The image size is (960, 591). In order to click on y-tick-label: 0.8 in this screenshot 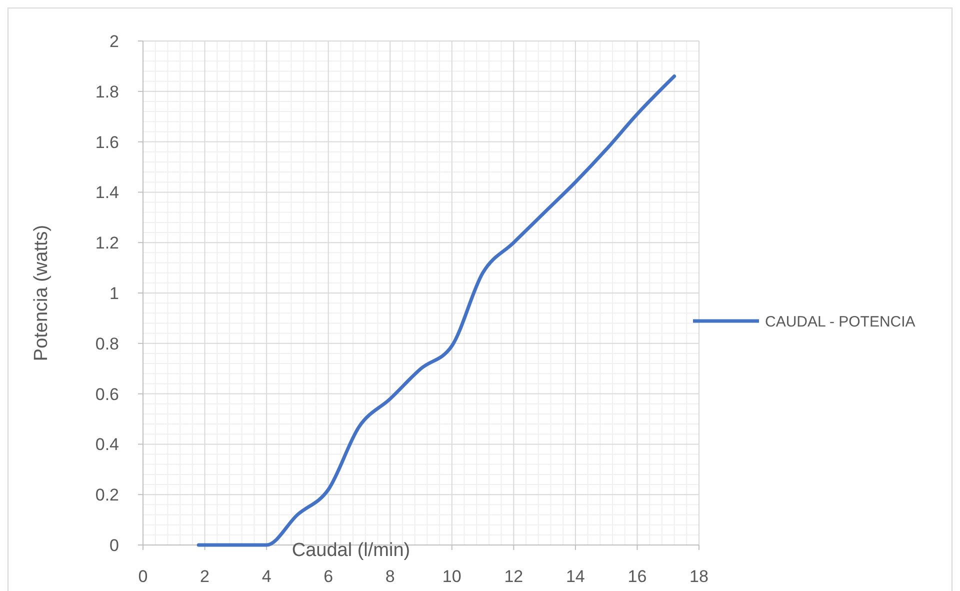, I will do `click(107, 344)`.